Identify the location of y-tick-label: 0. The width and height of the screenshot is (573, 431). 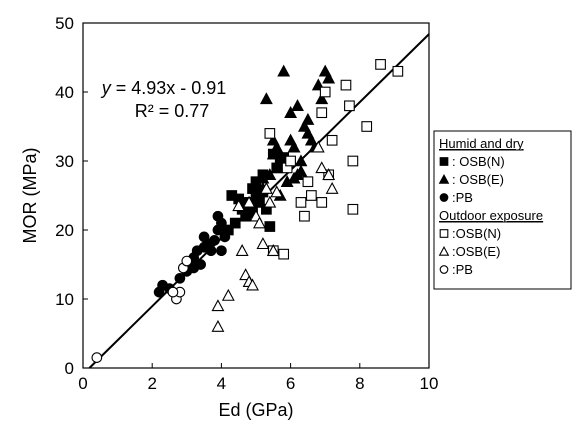
(69, 368).